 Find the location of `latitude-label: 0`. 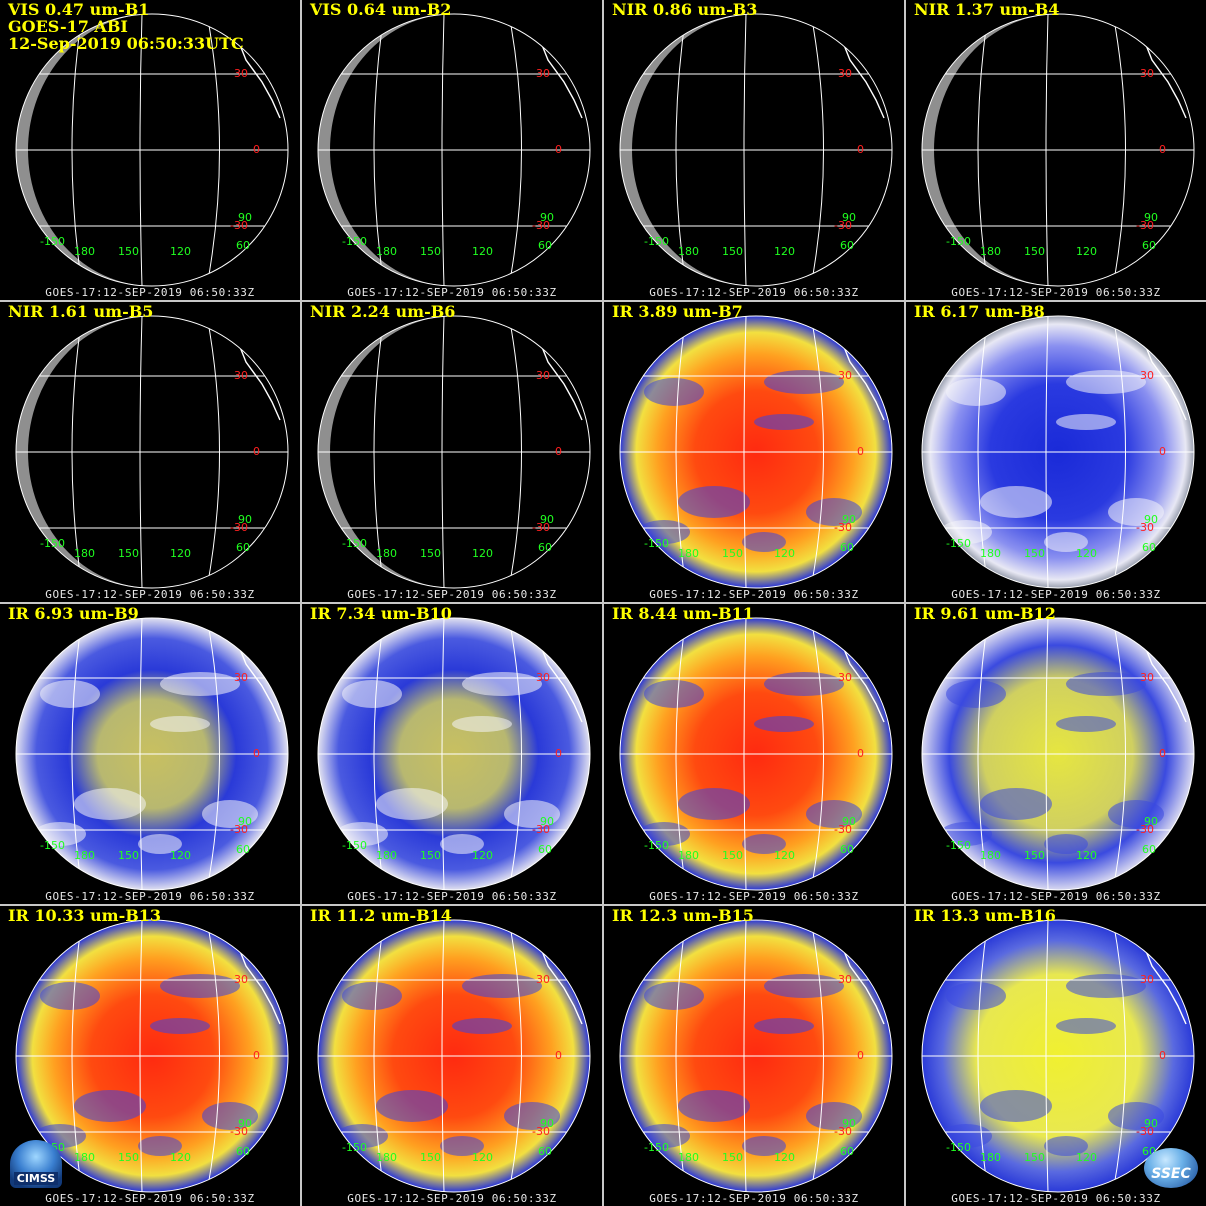

latitude-label: 0 is located at coordinates (256, 1055).